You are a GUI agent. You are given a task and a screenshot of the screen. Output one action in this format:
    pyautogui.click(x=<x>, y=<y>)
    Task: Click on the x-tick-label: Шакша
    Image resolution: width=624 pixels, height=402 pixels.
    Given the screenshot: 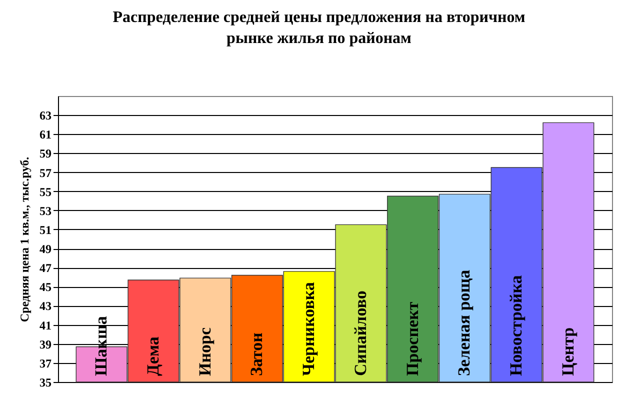 What is the action you would take?
    pyautogui.click(x=101, y=346)
    